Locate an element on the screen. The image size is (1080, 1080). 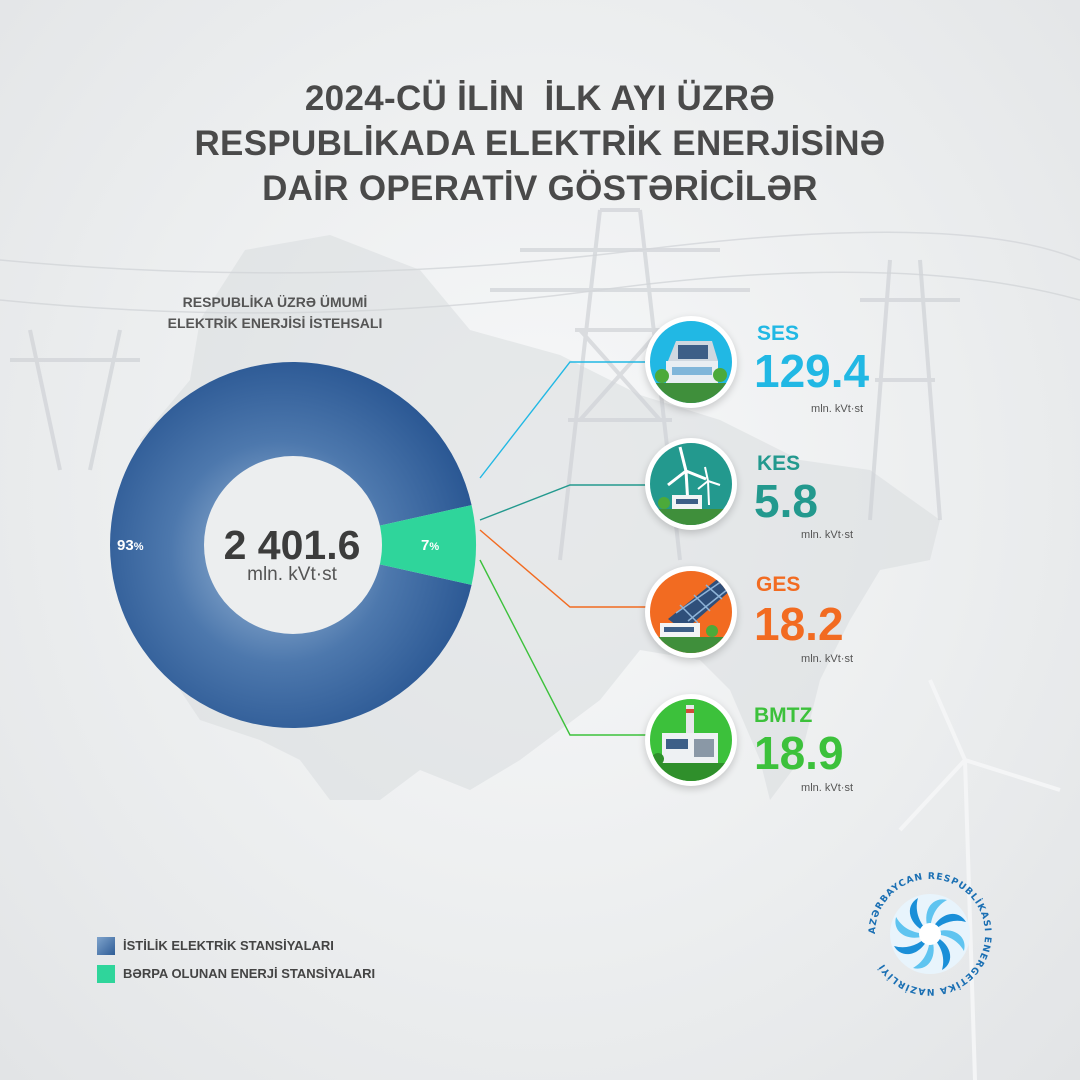
slice-label-renewable-value: 7 is located at coordinates (425, 545).